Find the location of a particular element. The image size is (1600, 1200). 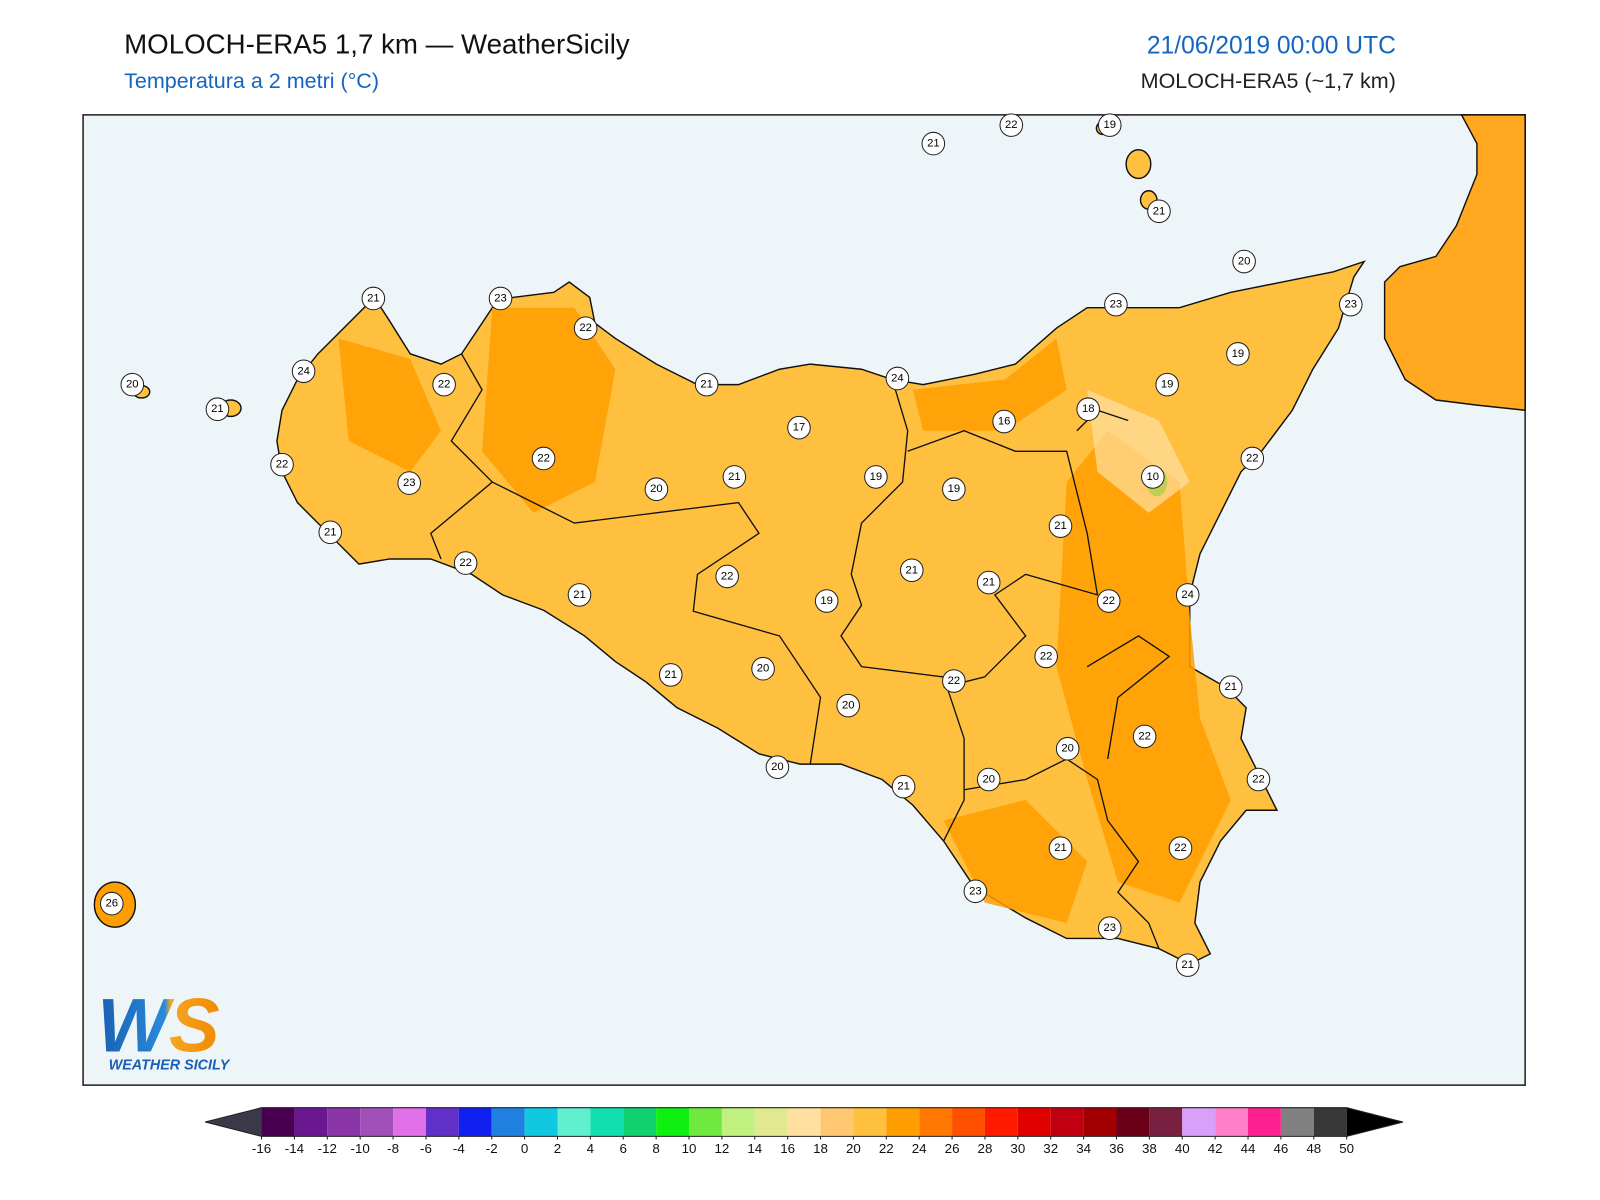

calabria is located at coordinates (1454, 263).